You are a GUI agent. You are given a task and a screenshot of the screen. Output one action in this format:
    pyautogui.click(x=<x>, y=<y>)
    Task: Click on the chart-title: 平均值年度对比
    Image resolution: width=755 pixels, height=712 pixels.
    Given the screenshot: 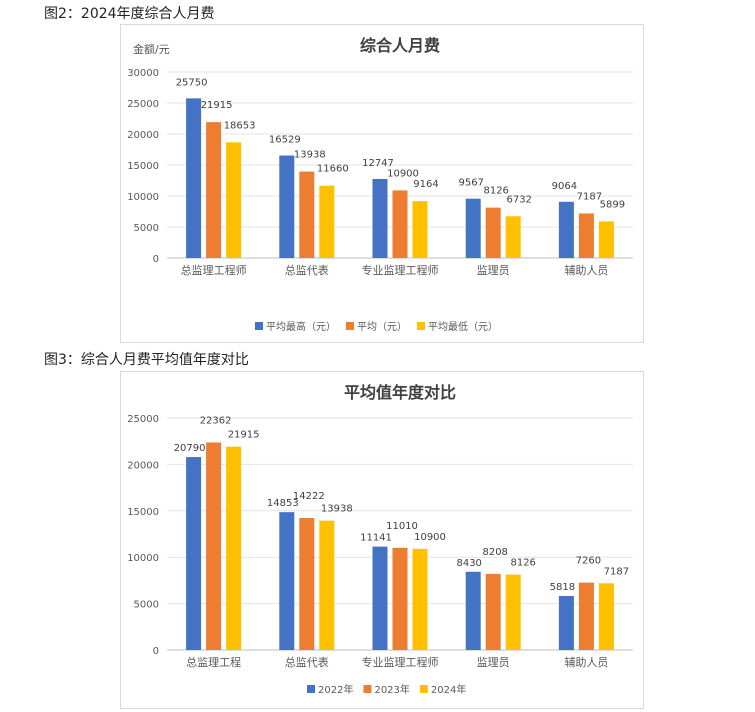 What is the action you would take?
    pyautogui.click(x=400, y=392)
    